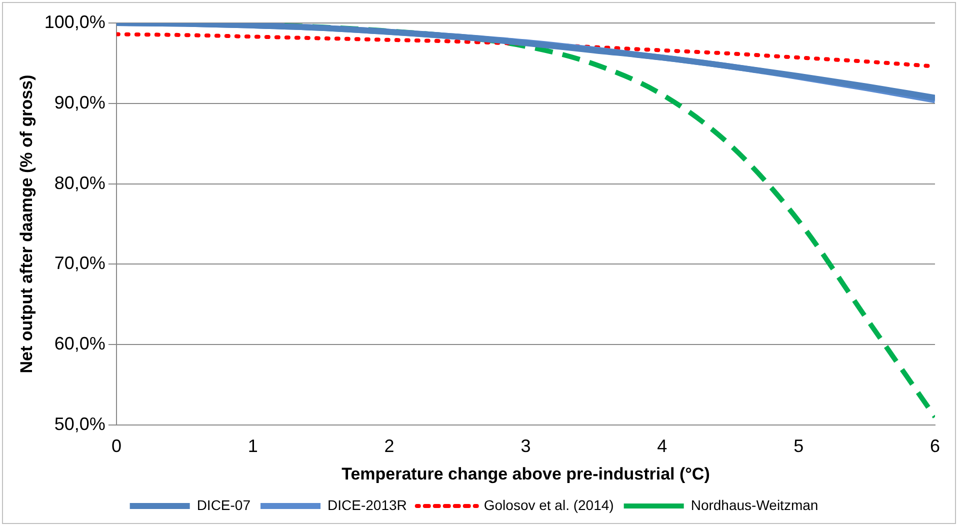 This screenshot has height=526, width=958. What do you see at coordinates (799, 446) in the screenshot?
I see `x-tick-label: 5` at bounding box center [799, 446].